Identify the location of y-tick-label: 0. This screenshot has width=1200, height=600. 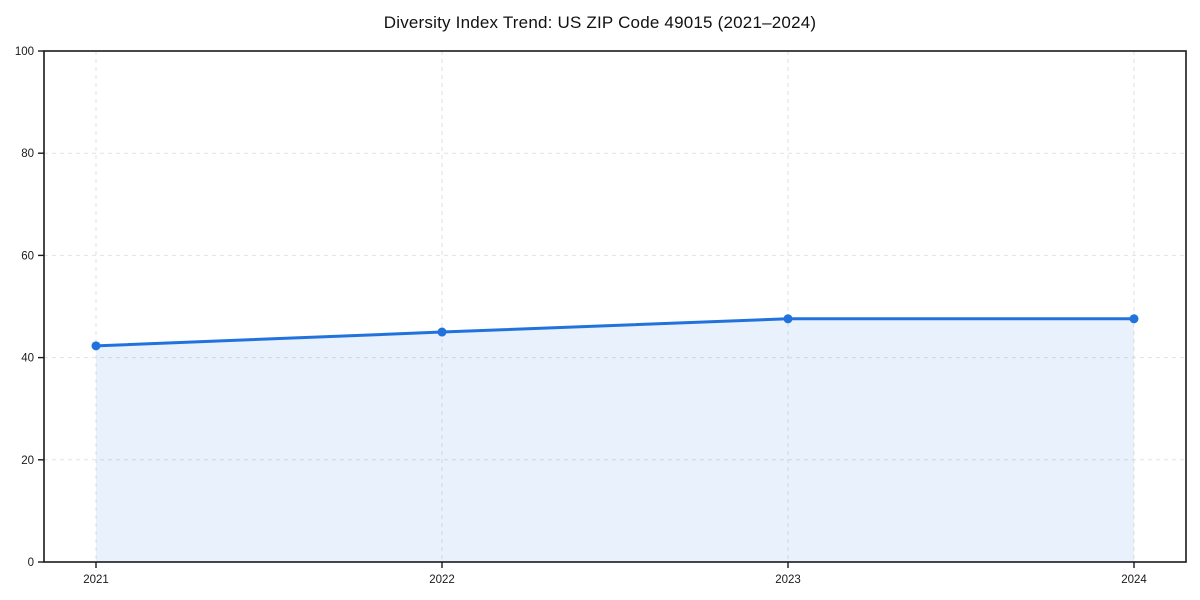
(31, 563).